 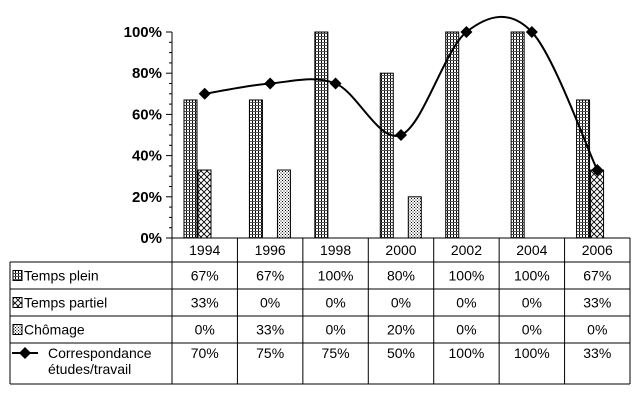 I want to click on table-cell: 80%, so click(x=401, y=276).